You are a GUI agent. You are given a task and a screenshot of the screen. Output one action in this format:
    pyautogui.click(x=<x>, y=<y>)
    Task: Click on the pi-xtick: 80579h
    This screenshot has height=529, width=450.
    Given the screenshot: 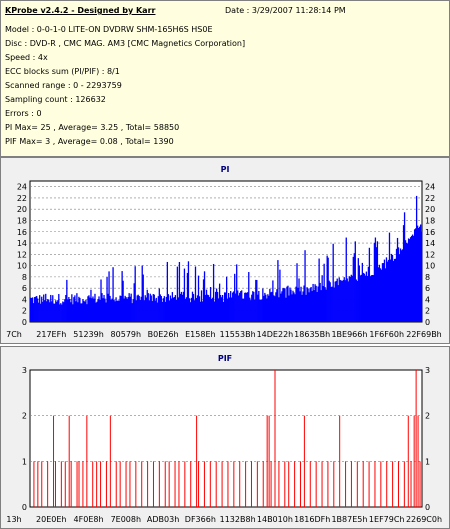 What is the action you would take?
    pyautogui.click(x=126, y=334)
    